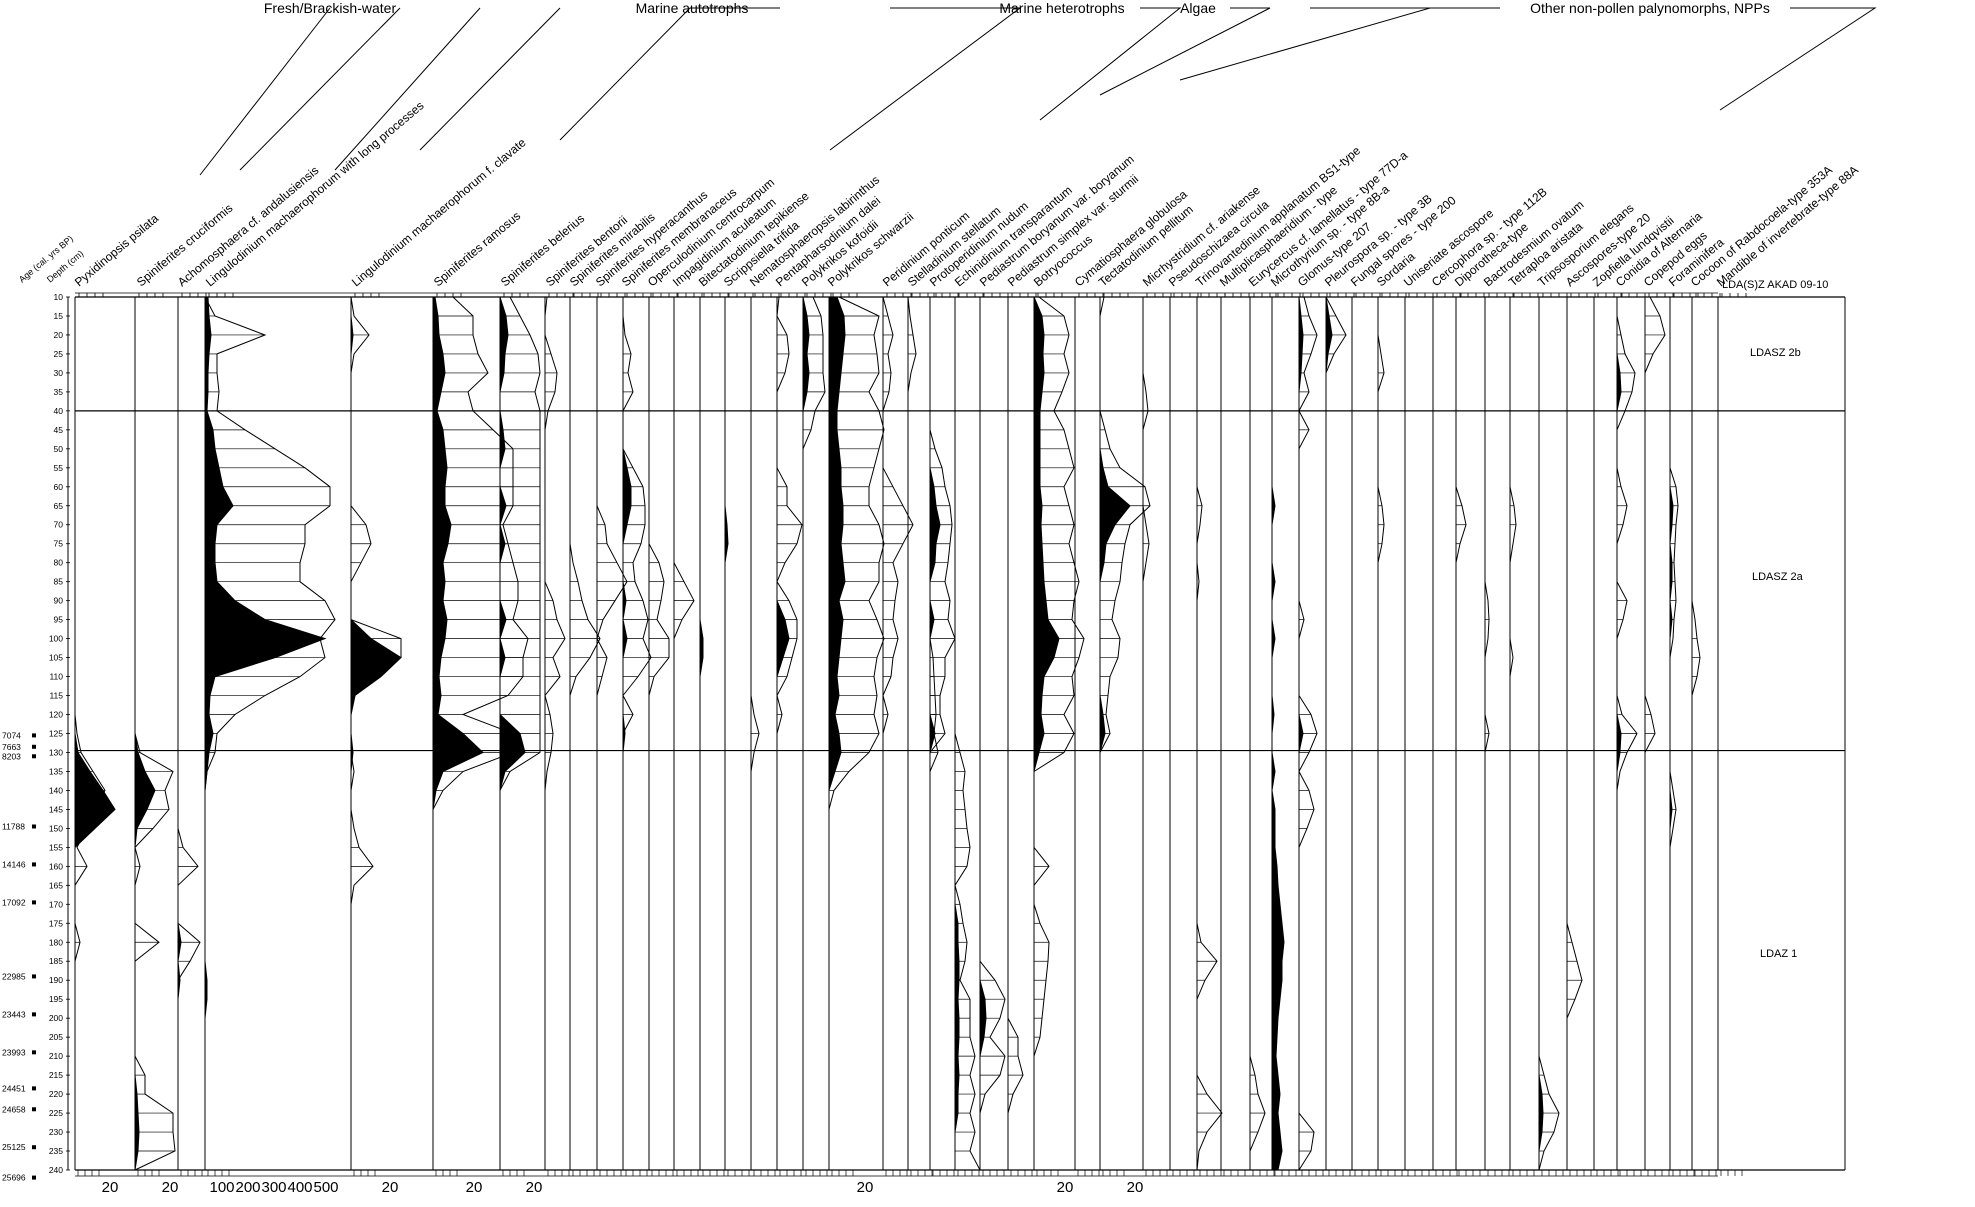 The height and width of the screenshot is (1207, 1975). Describe the element at coordinates (11, 747) in the screenshot. I see `age-label: 7663` at that location.